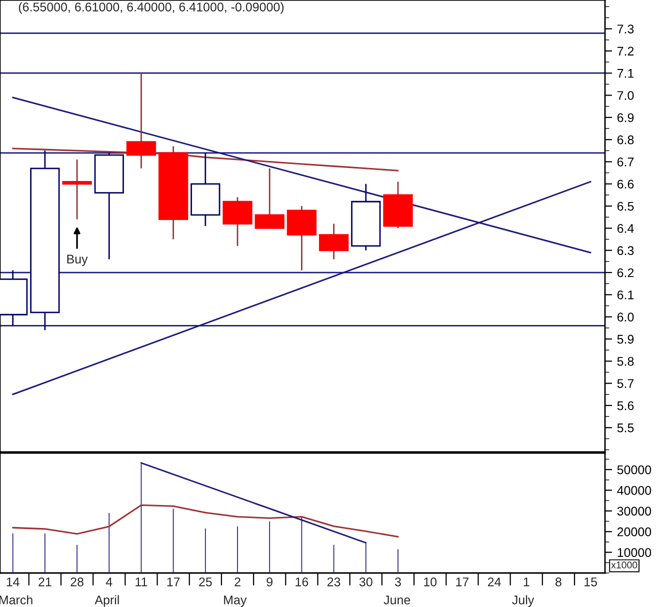  I want to click on y-tick-label: 50000, so click(634, 469).